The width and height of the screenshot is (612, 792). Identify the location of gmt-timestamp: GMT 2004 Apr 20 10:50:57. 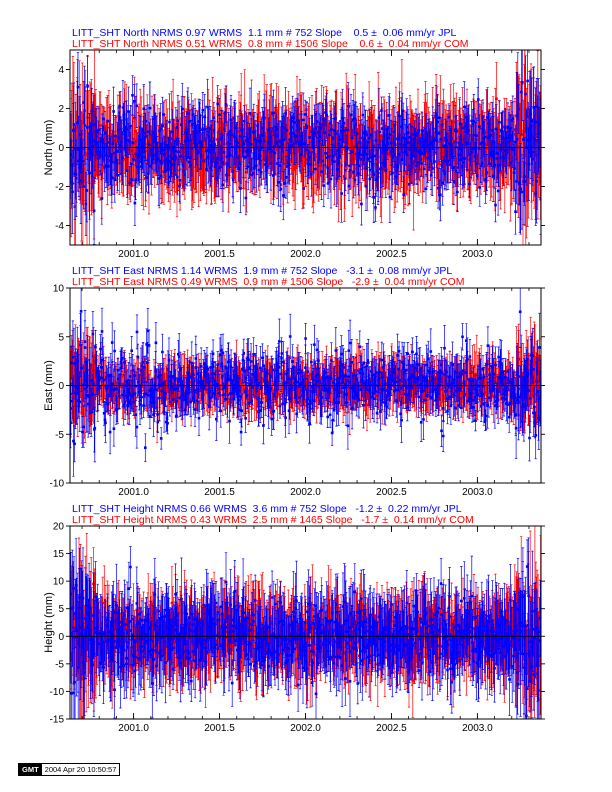
(69, 769).